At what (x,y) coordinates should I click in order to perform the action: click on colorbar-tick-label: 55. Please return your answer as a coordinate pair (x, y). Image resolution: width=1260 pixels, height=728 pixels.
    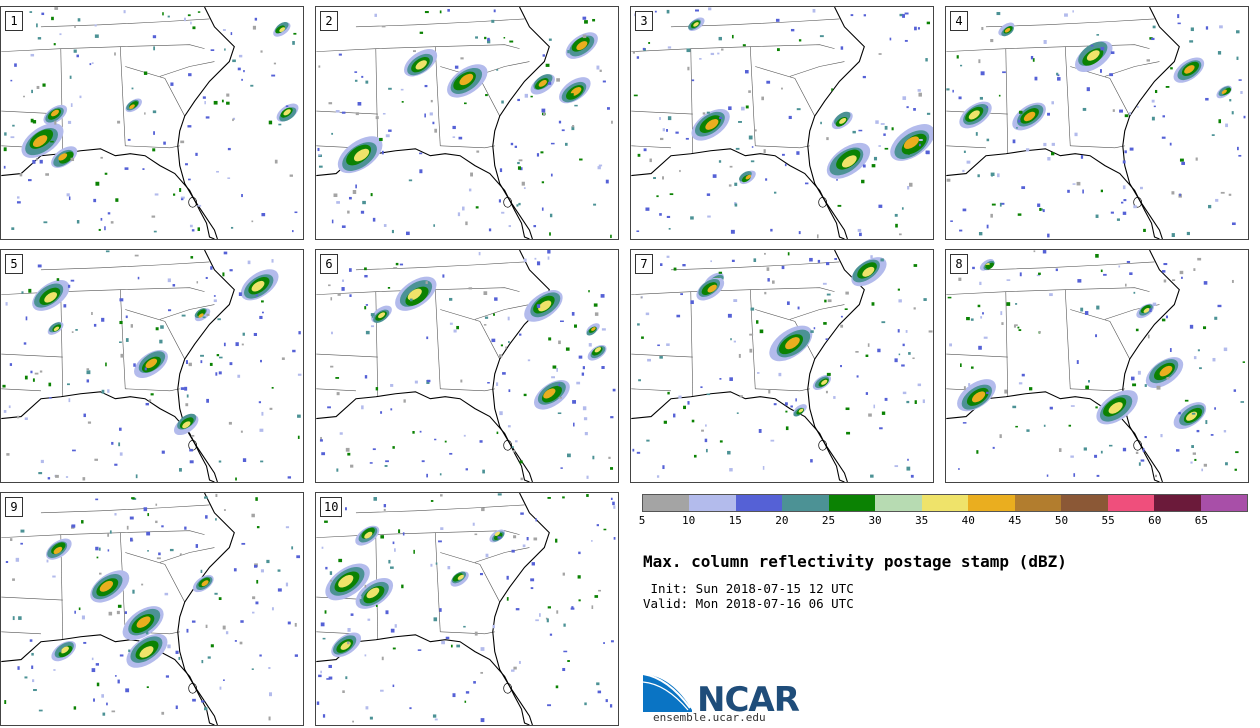
    Looking at the image, I should click on (1108, 520).